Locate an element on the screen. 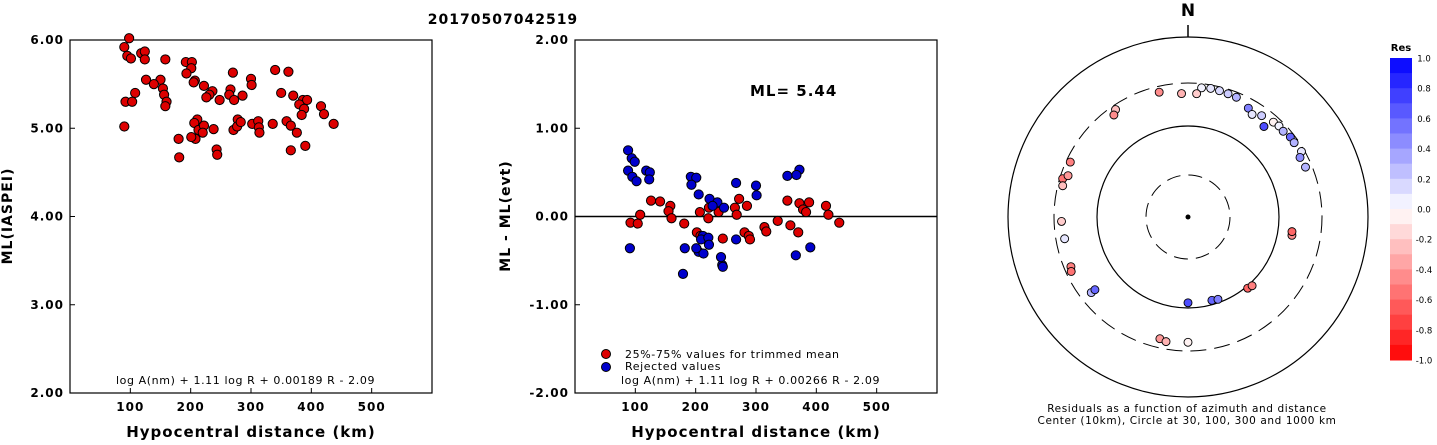  colorbar-tick-label: -0.8 is located at coordinates (1424, 331).